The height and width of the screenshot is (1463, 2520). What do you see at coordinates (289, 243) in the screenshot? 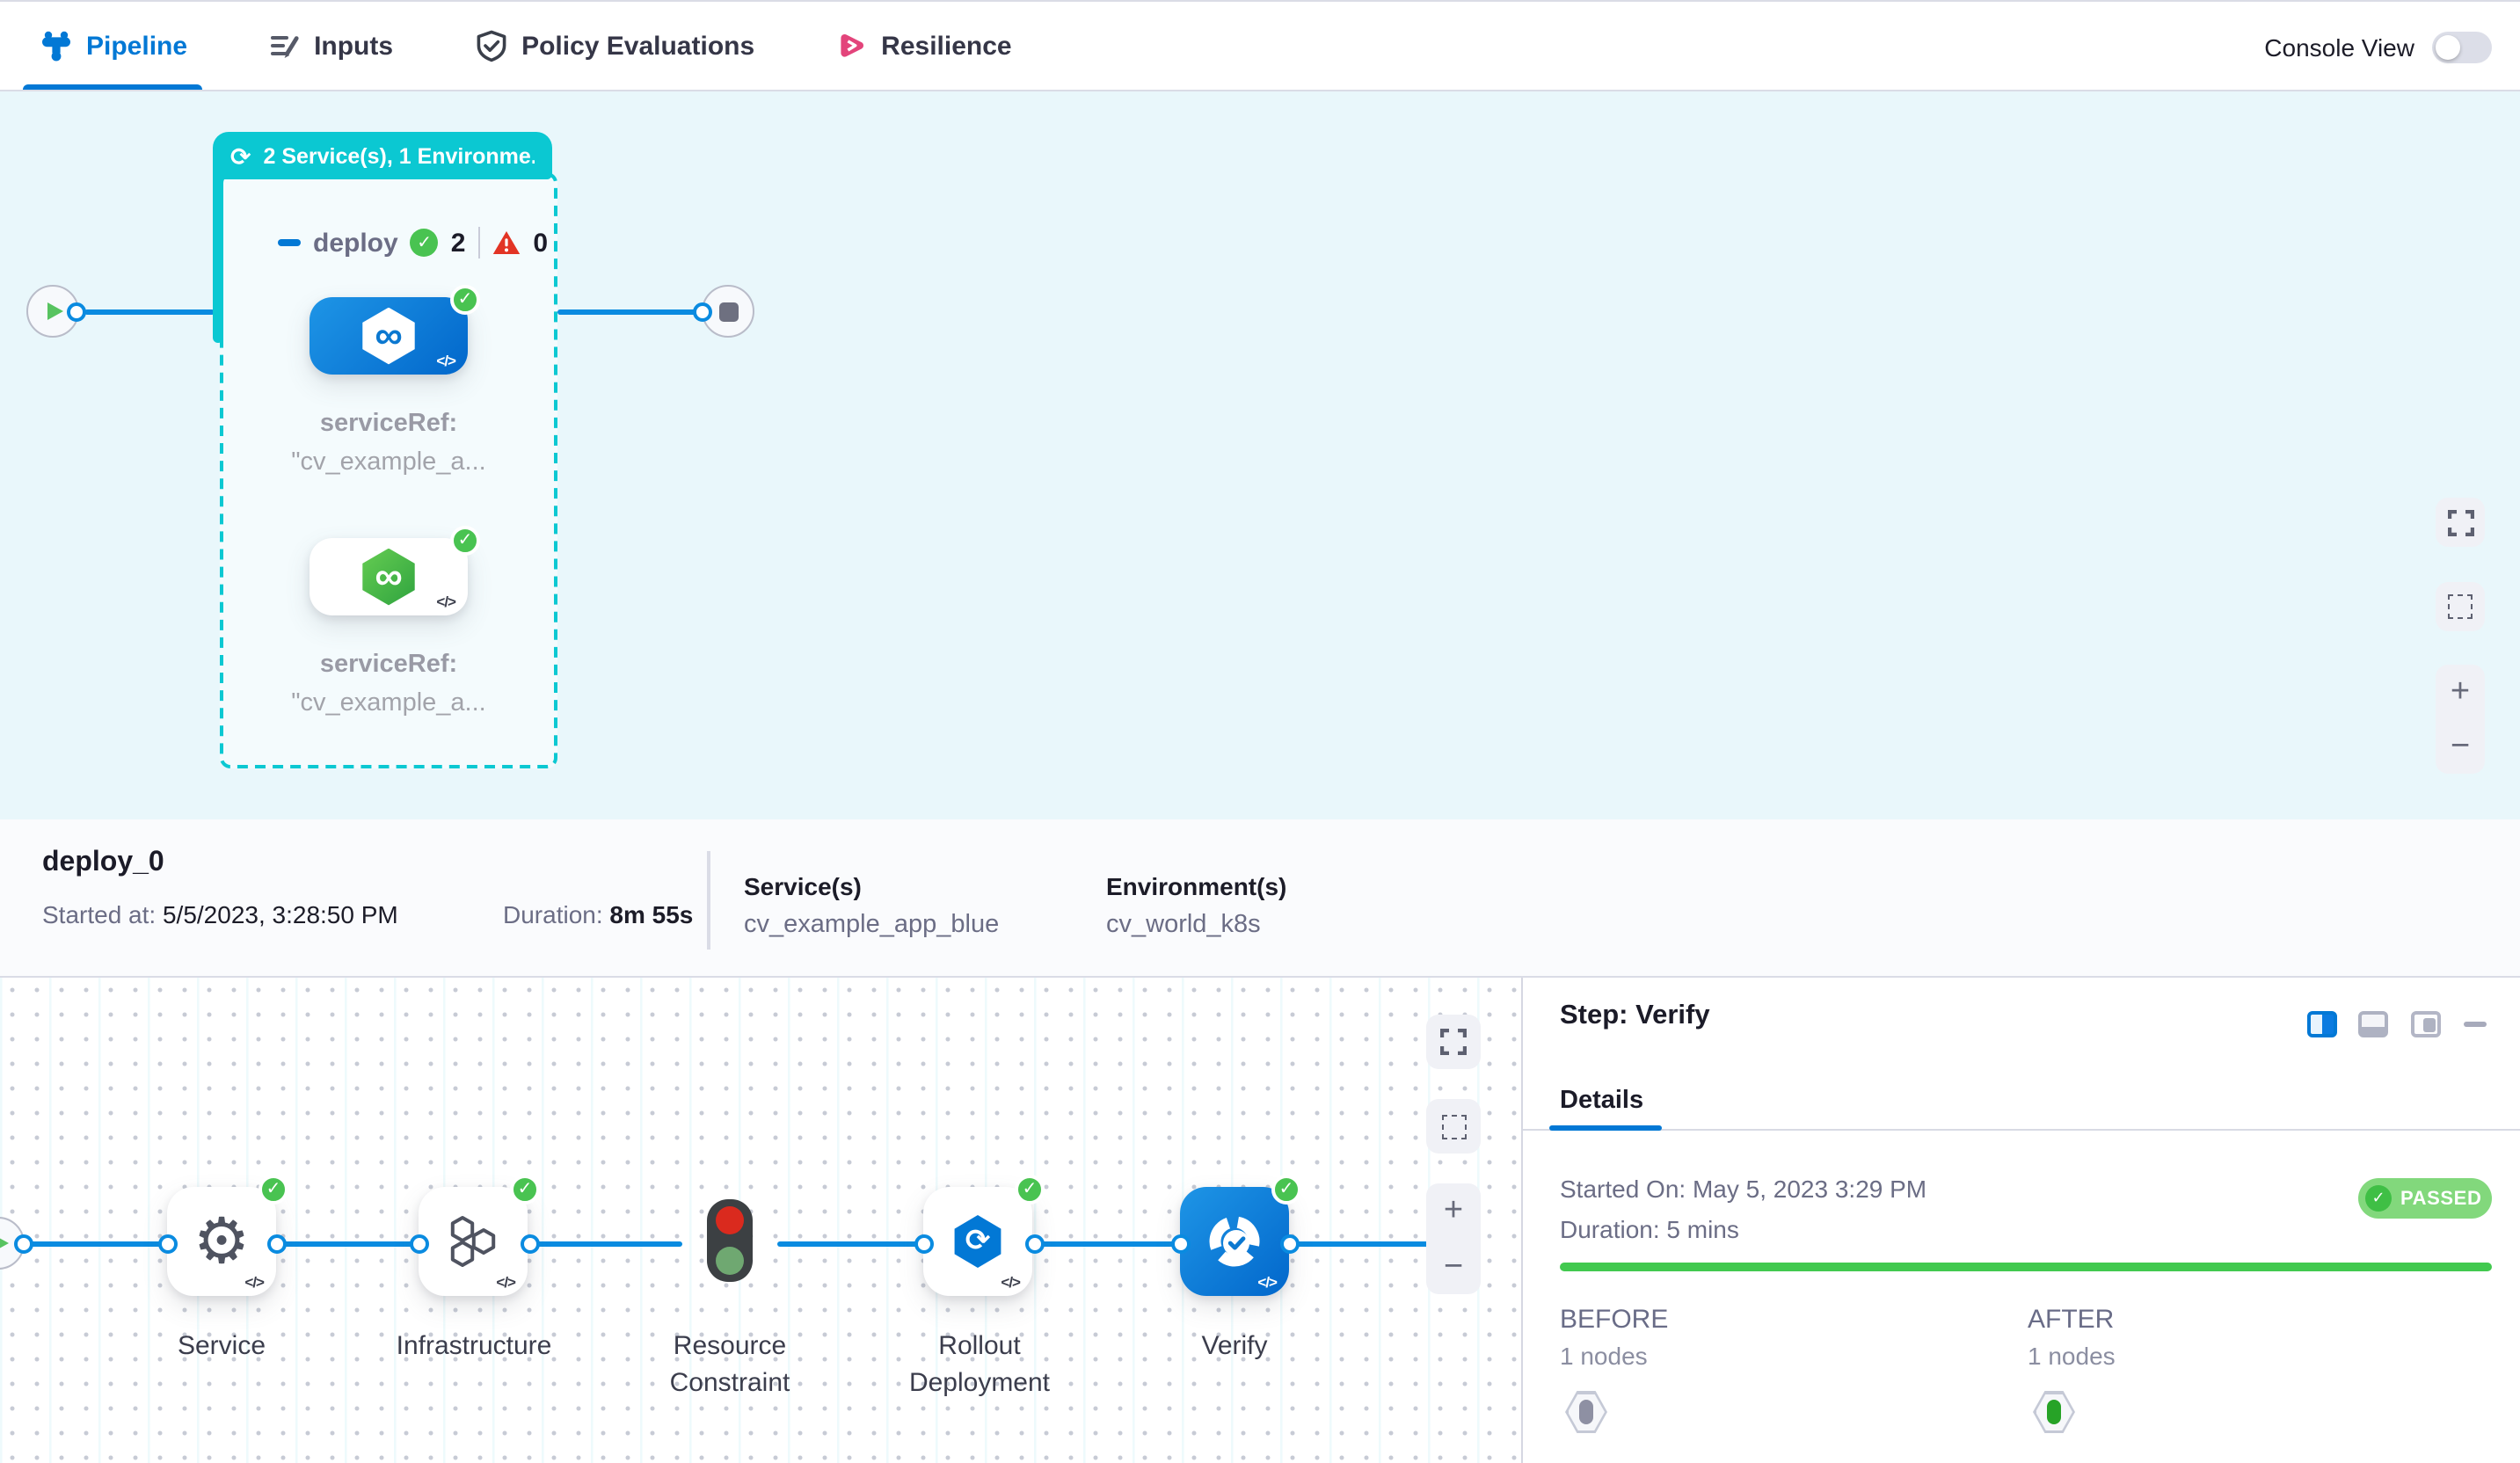
I see `collapse-icon` at bounding box center [289, 243].